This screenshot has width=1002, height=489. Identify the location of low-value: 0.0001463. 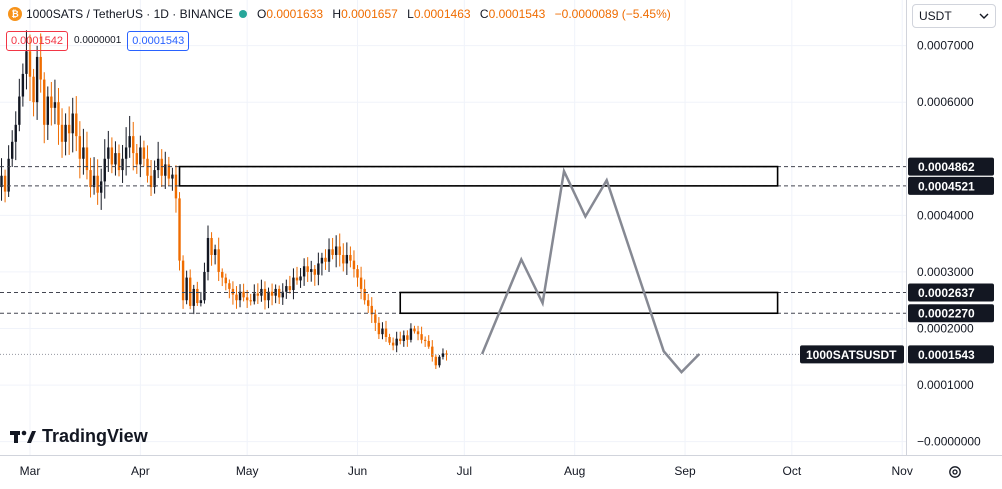
(442, 14).